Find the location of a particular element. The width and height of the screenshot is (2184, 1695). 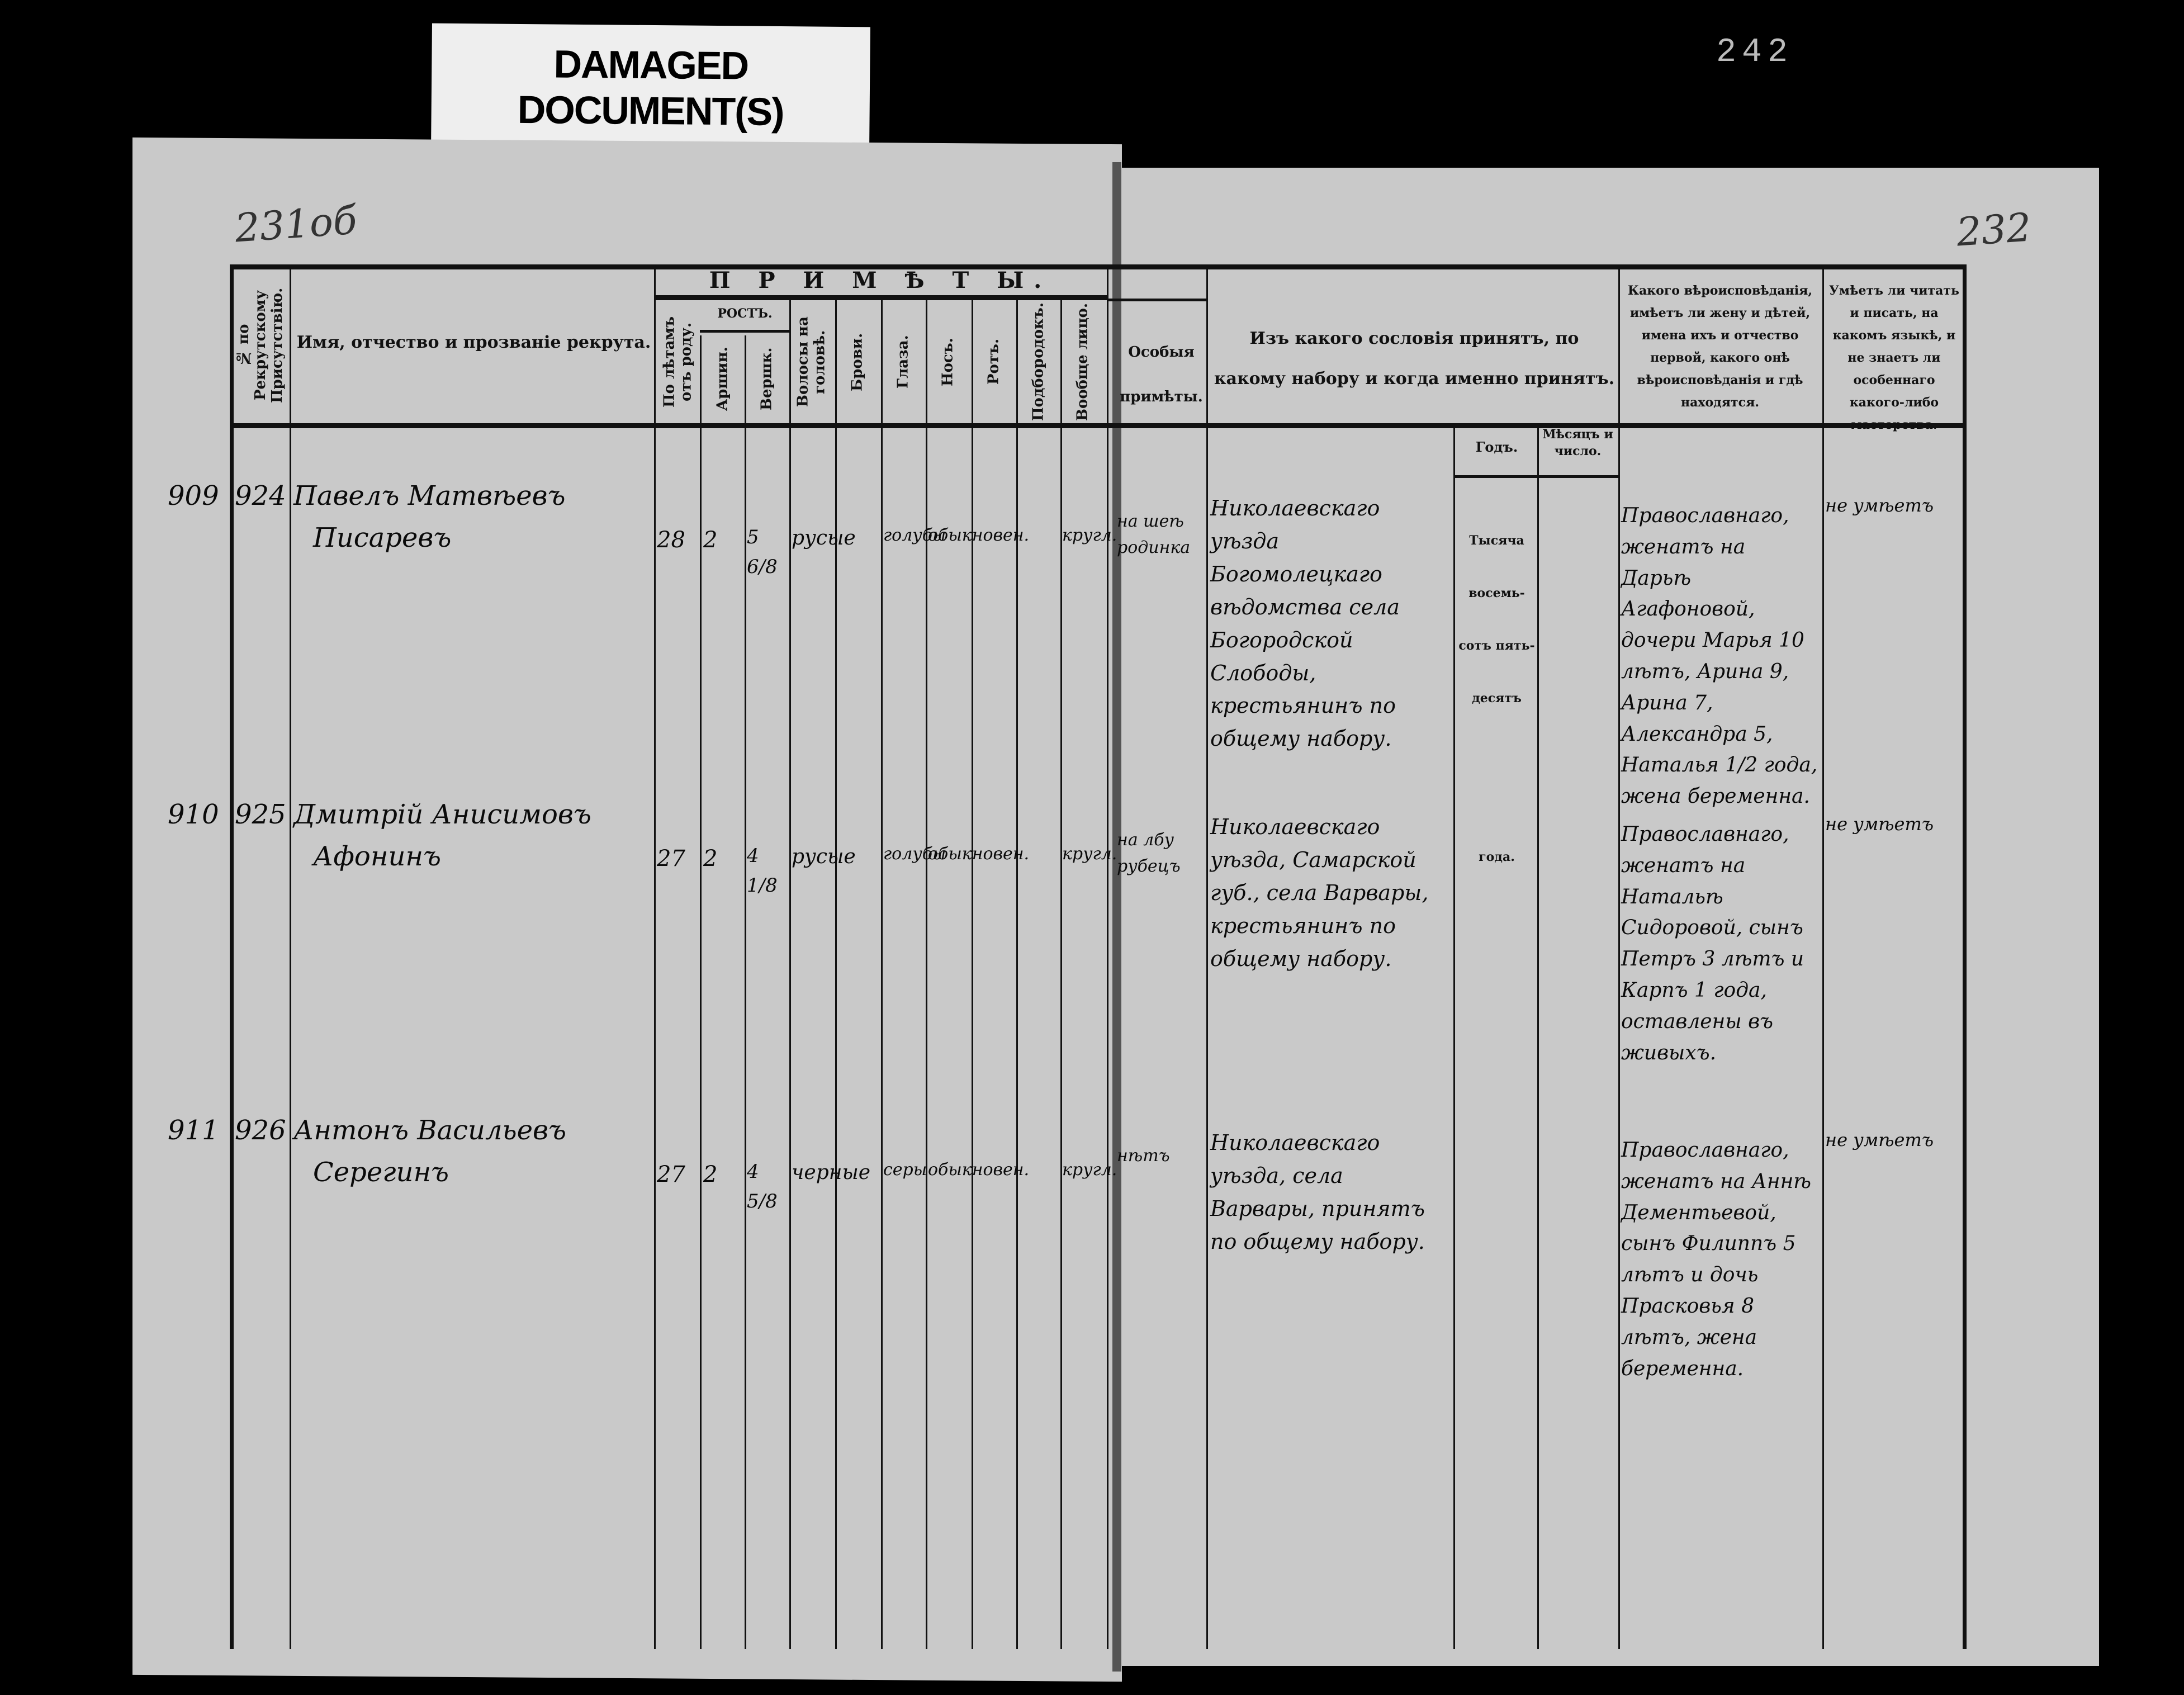

header-vershok: Вершк. is located at coordinates (767, 378).